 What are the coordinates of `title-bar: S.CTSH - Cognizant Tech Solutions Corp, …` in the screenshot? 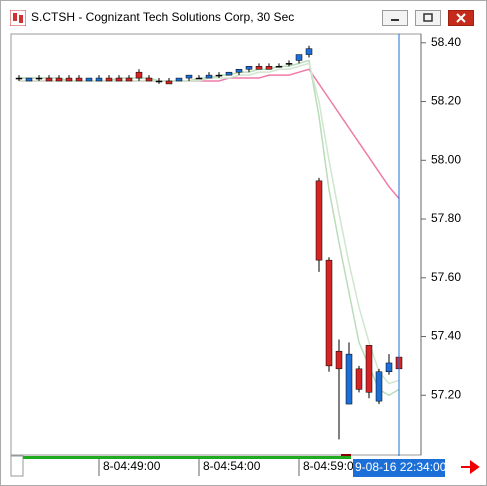 It's located at (243, 17).